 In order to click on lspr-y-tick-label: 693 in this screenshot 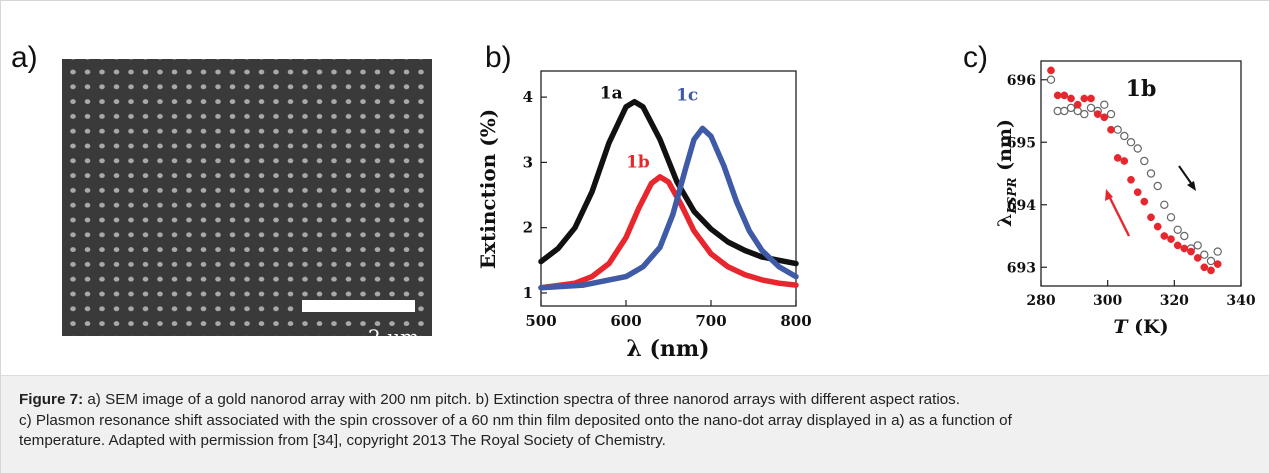, I will do `click(1021, 268)`.